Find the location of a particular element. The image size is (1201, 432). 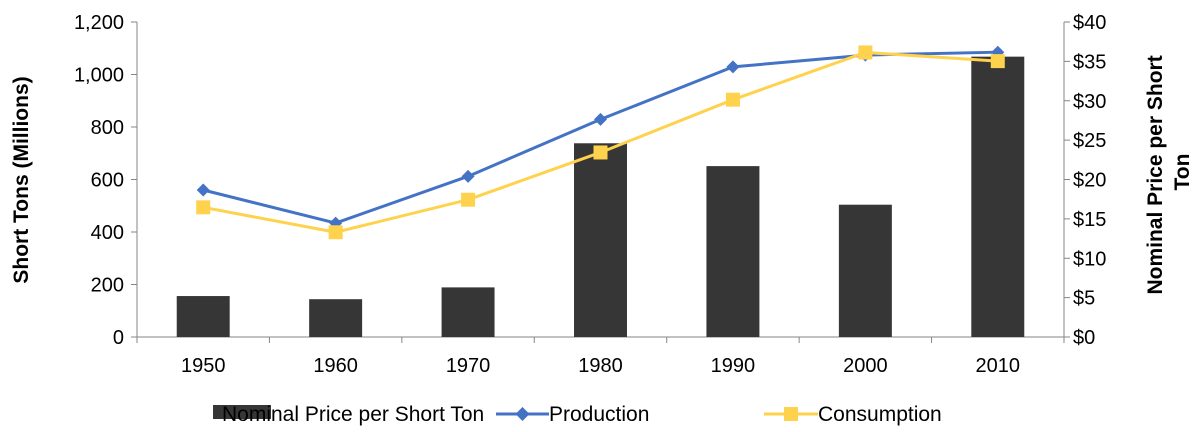

left-axis-tick-label: 600 is located at coordinates (107, 181).